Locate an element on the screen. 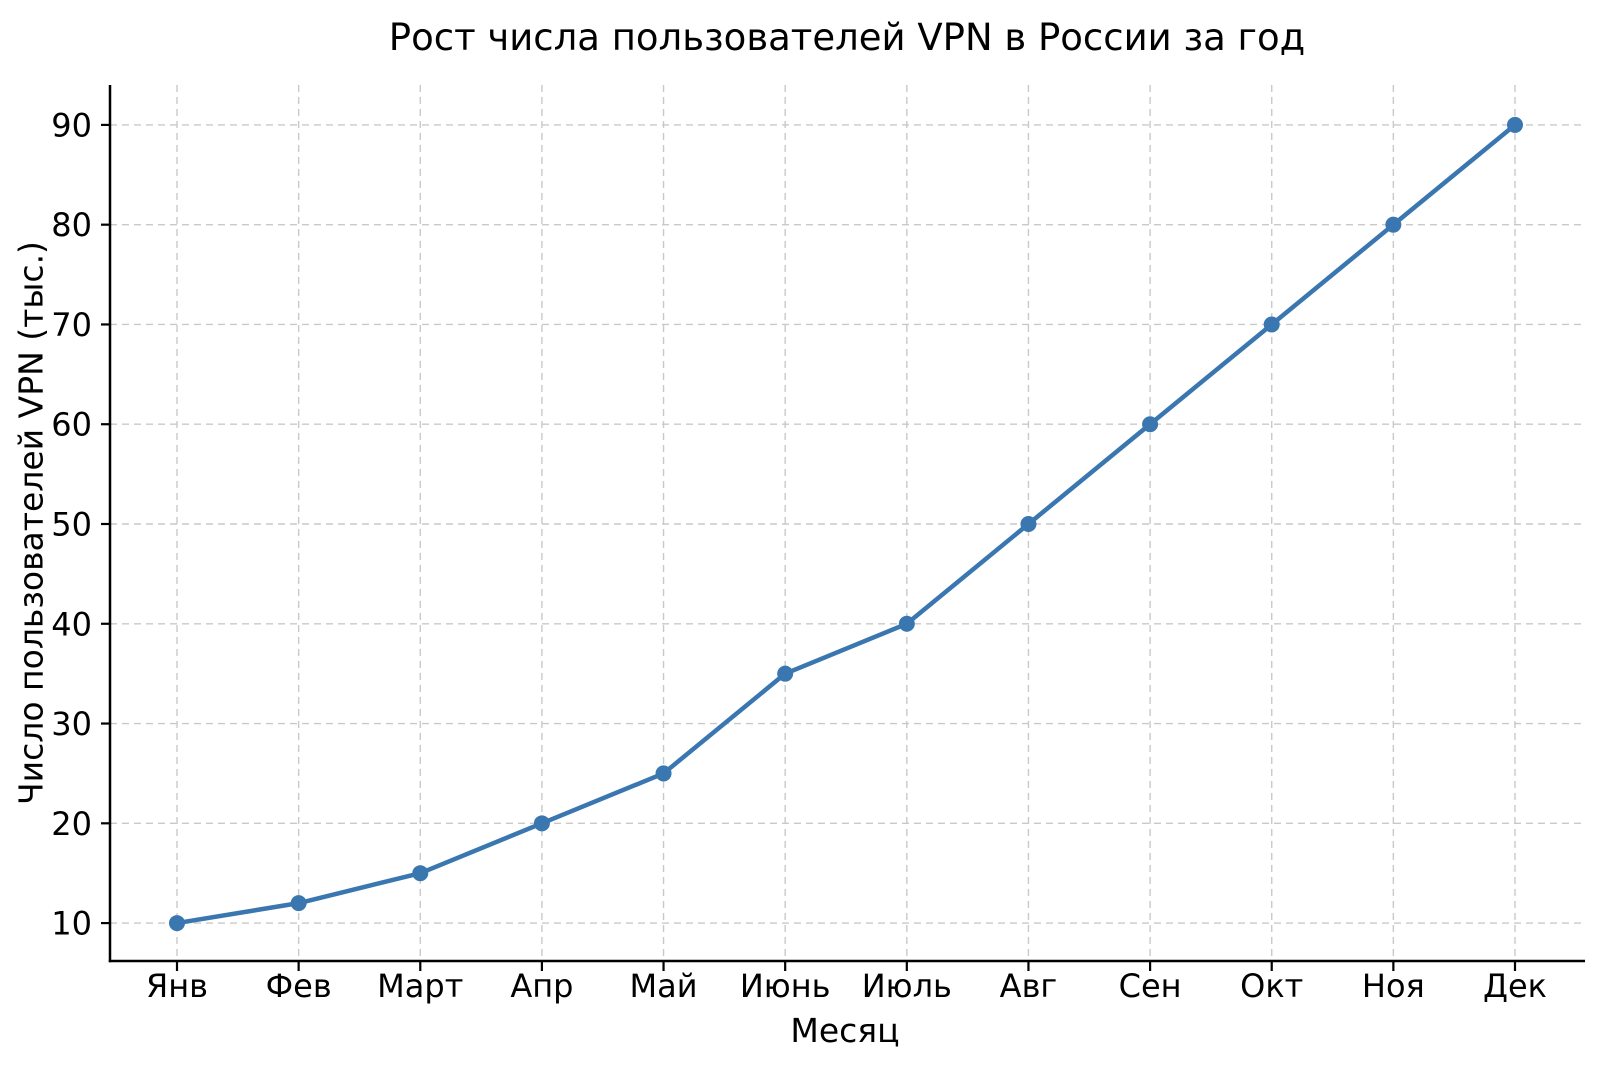 This screenshot has width=1600, height=1065. y-tick-label: 10 is located at coordinates (71, 924).